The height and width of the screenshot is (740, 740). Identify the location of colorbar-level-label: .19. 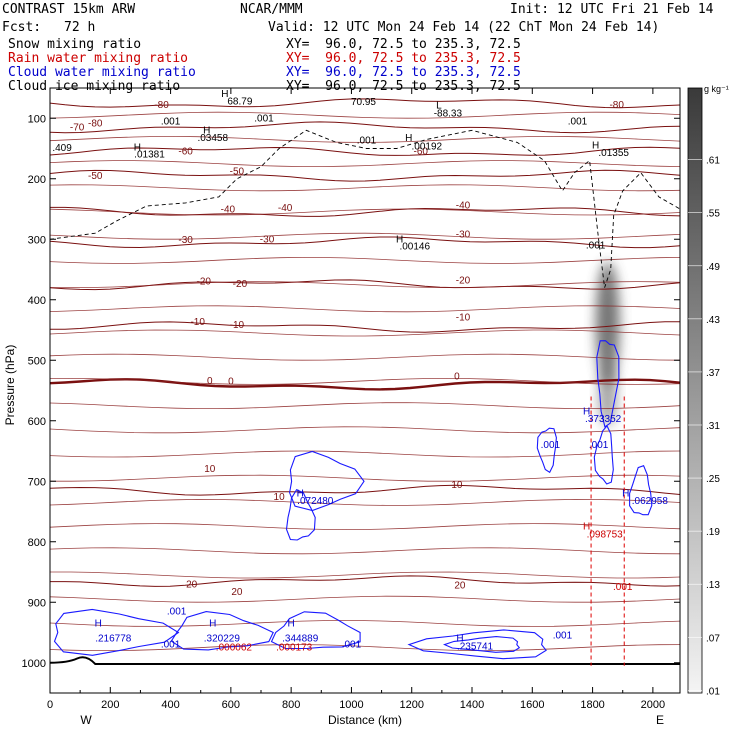
(713, 532).